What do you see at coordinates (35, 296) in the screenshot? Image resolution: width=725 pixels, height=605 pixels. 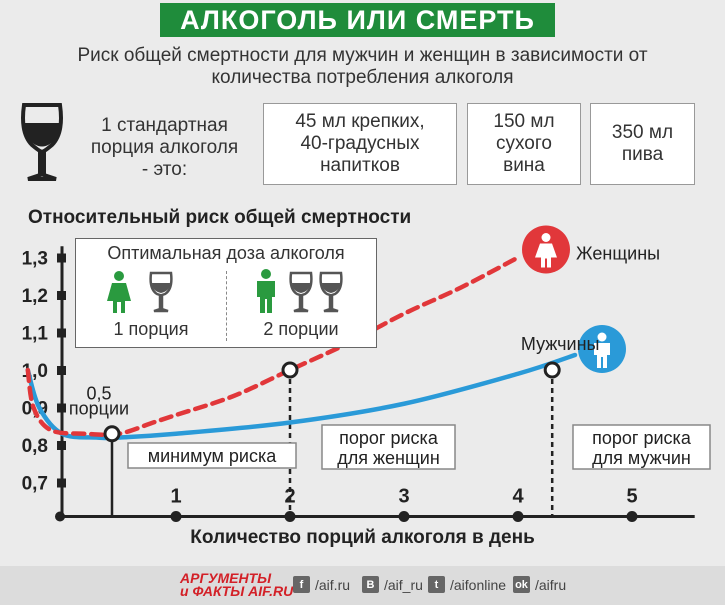 I see `y-tick-label: 1,2` at bounding box center [35, 296].